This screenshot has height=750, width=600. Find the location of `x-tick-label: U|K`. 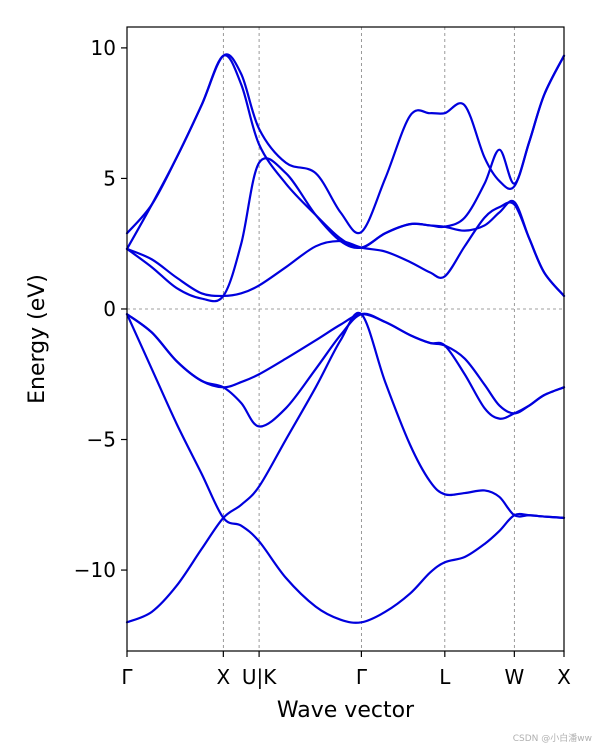

x-tick-label: U|K is located at coordinates (259, 677).